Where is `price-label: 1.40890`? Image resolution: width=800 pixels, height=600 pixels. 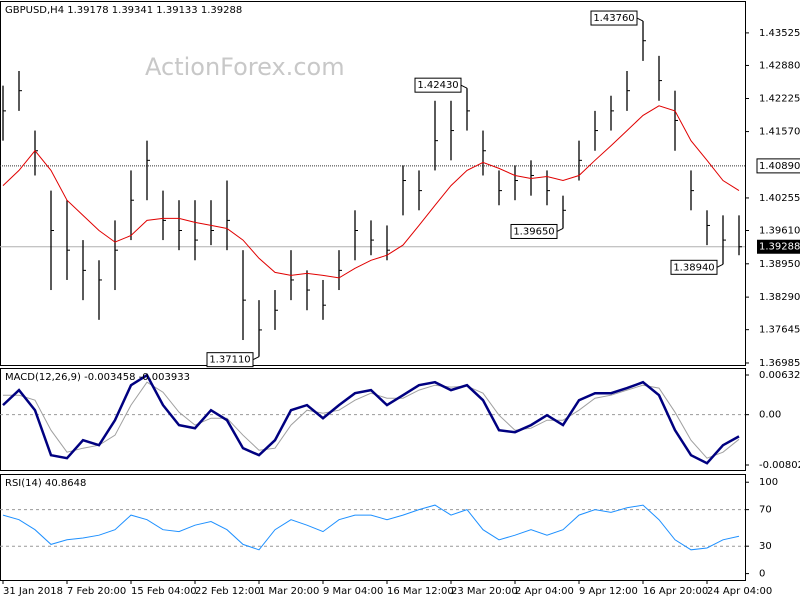
price-label: 1.40890 is located at coordinates (779, 166).